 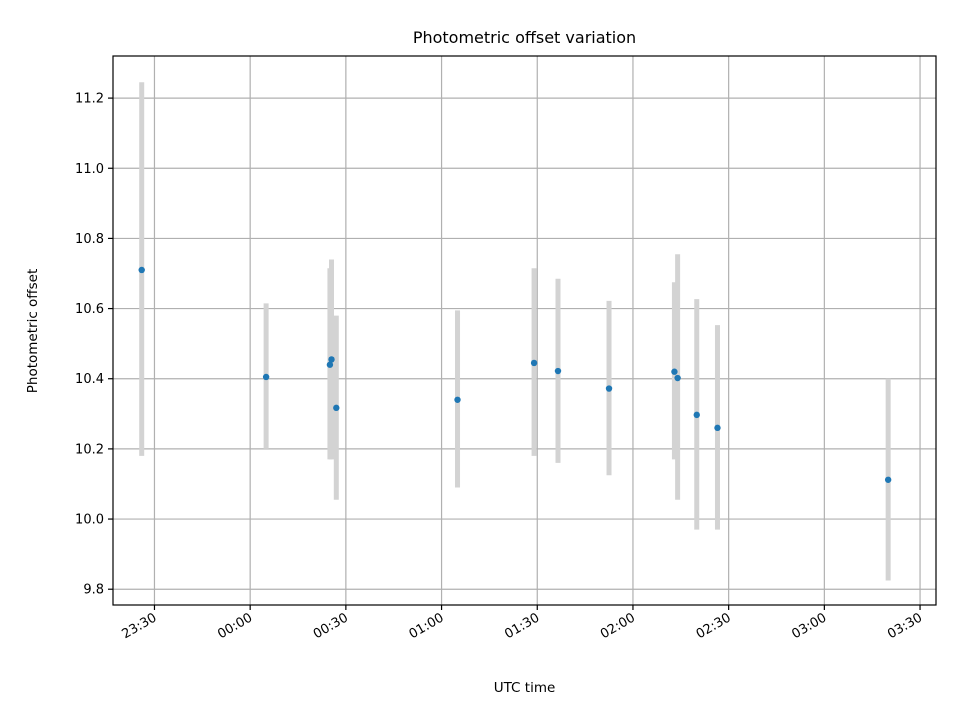 What do you see at coordinates (235, 626) in the screenshot?
I see `x-tick-label: 00:00` at bounding box center [235, 626].